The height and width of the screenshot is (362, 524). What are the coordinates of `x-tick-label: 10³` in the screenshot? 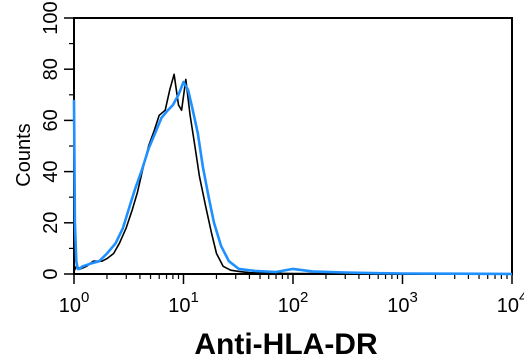 It's located at (402, 303).